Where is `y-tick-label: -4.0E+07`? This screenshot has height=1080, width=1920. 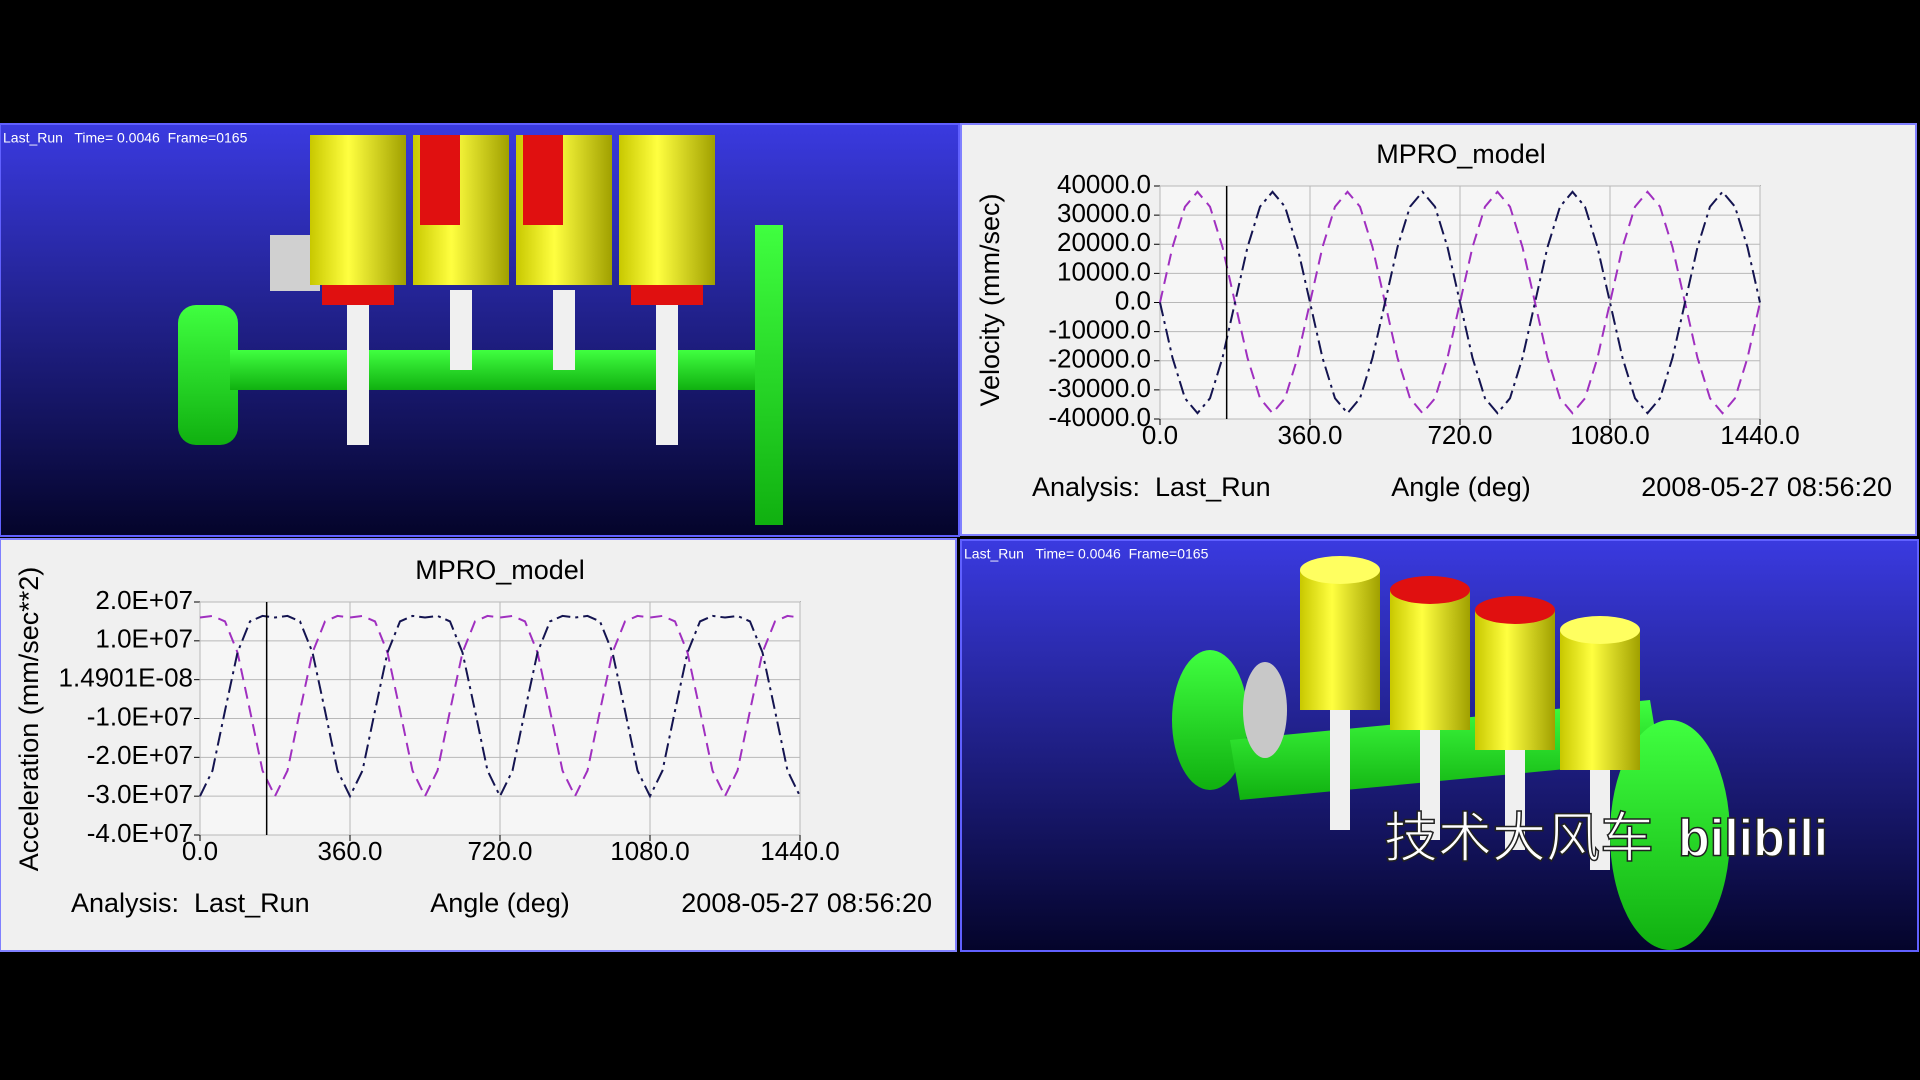 y-tick-label: -4.0E+07 is located at coordinates (140, 833).